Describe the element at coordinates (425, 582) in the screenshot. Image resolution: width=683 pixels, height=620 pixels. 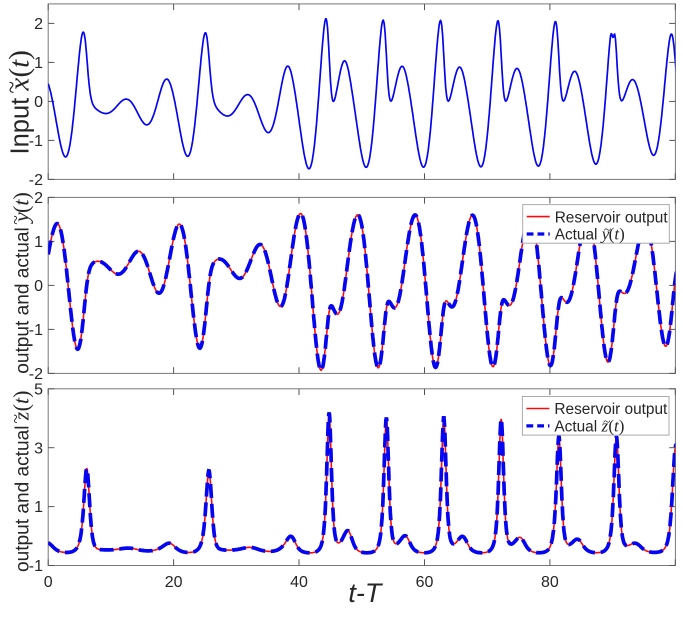
I see `svg-text: 60` at that location.